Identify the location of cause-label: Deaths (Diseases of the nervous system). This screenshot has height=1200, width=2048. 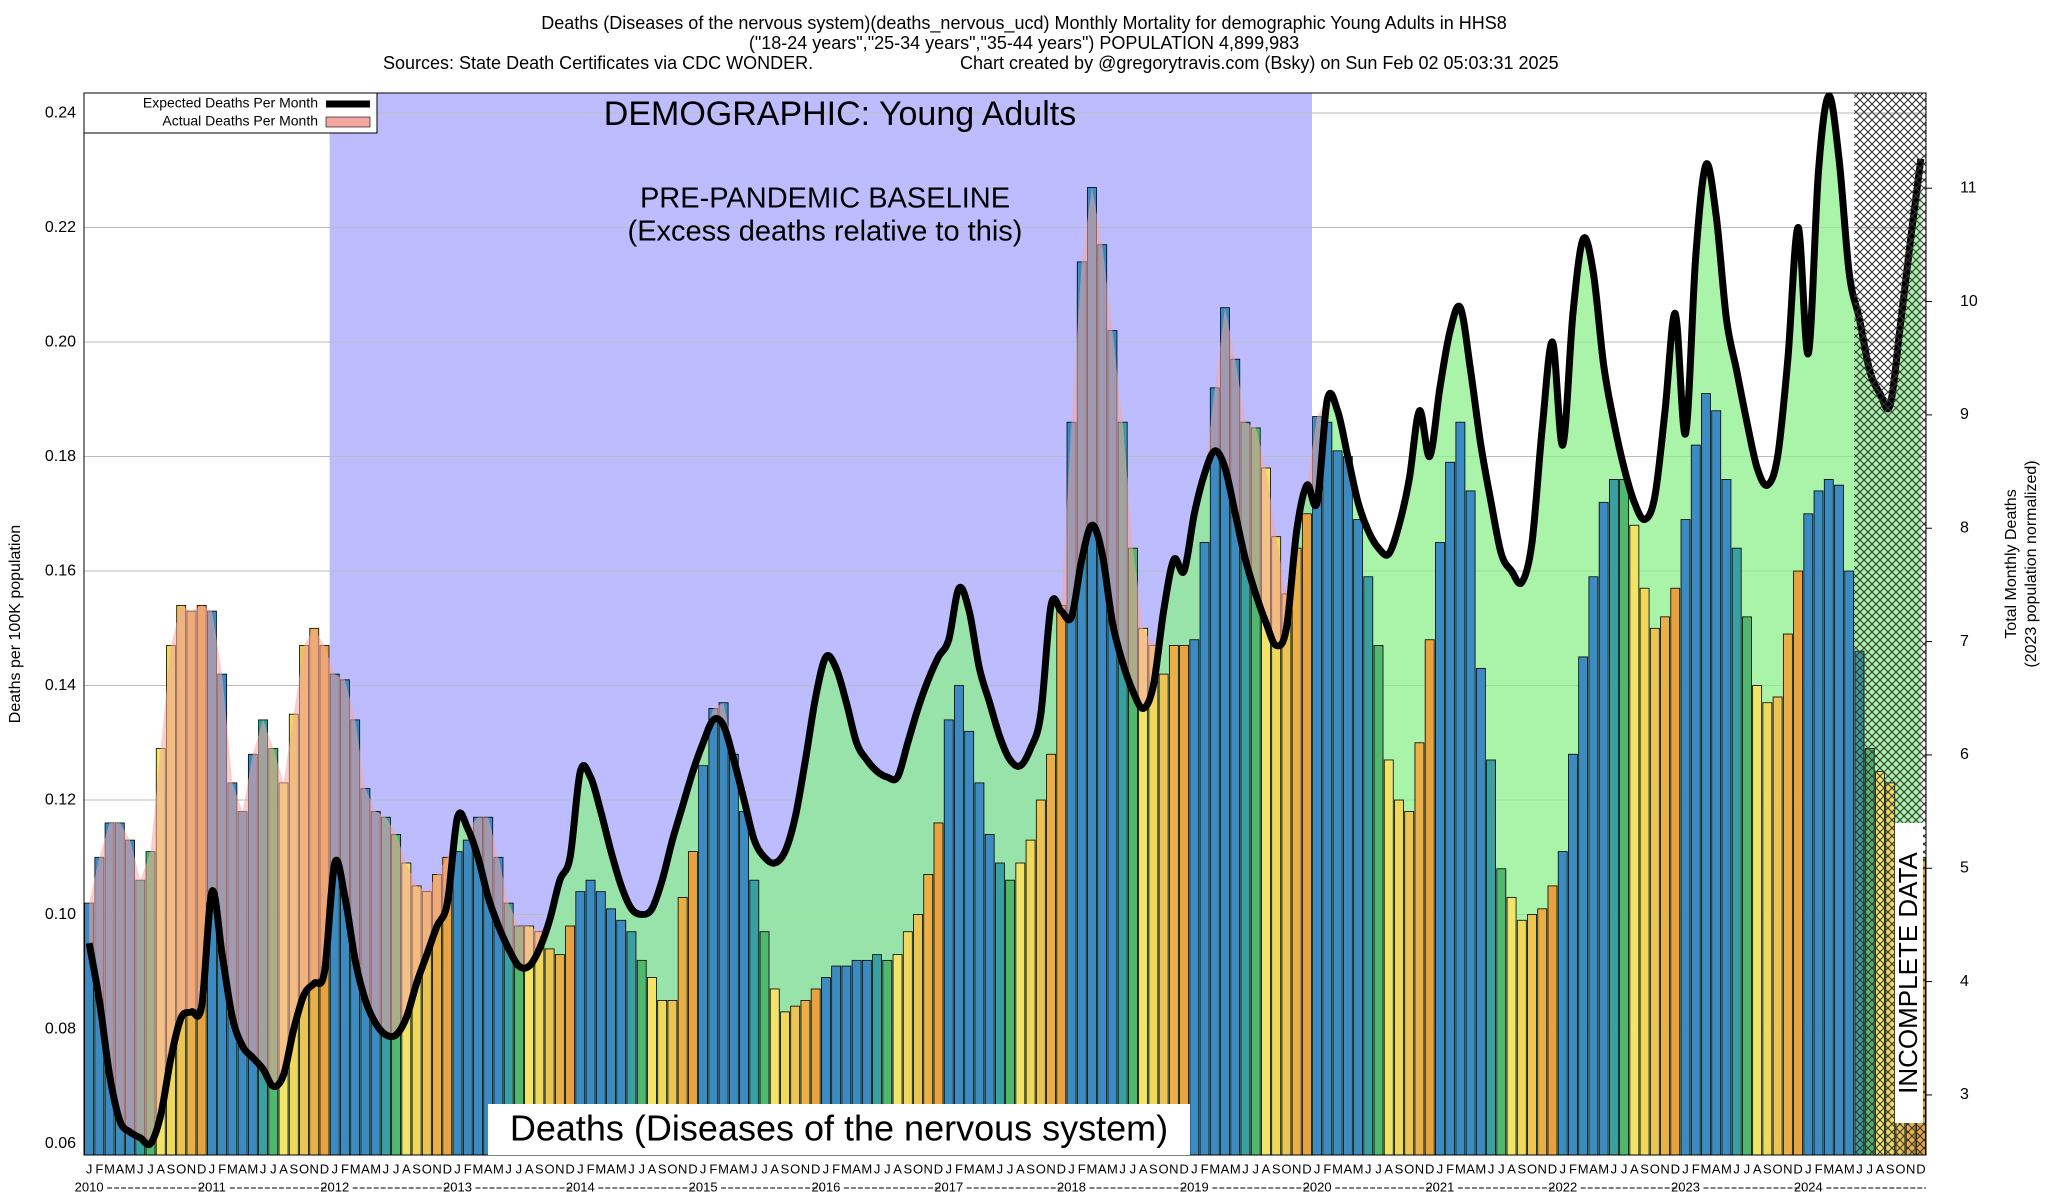
(839, 1128).